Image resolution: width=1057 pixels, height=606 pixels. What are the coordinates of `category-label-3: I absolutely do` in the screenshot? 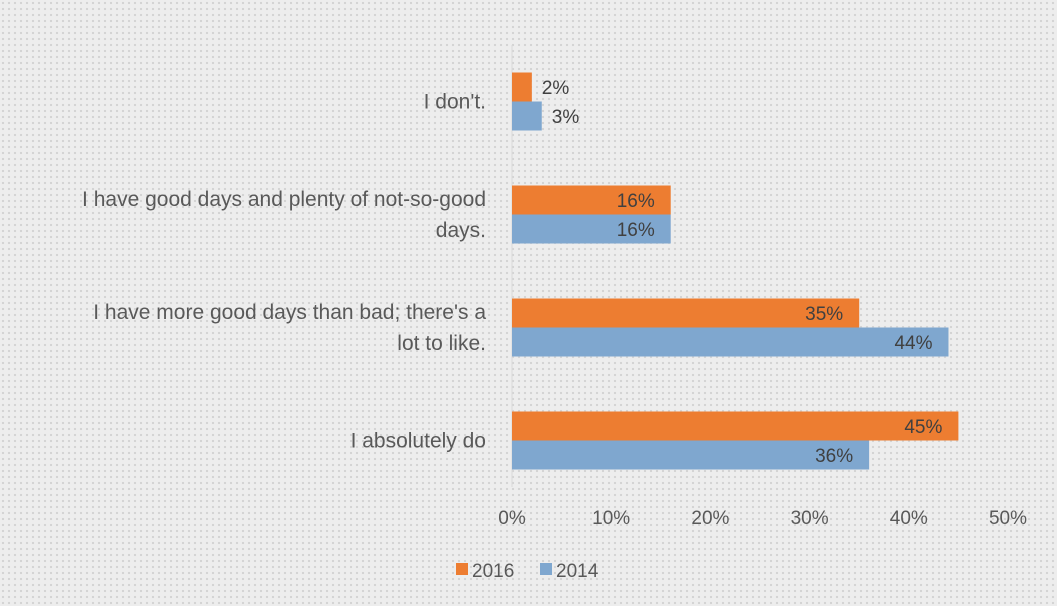 It's located at (418, 441).